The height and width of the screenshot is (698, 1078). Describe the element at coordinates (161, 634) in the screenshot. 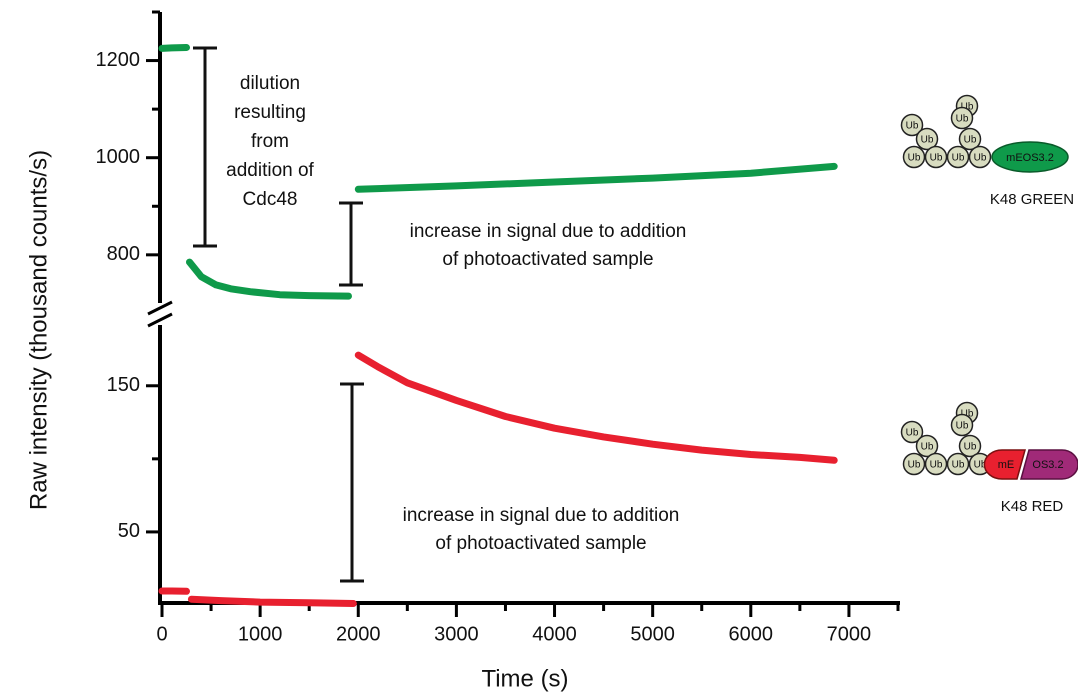

I see `x-tick-label: 0` at that location.